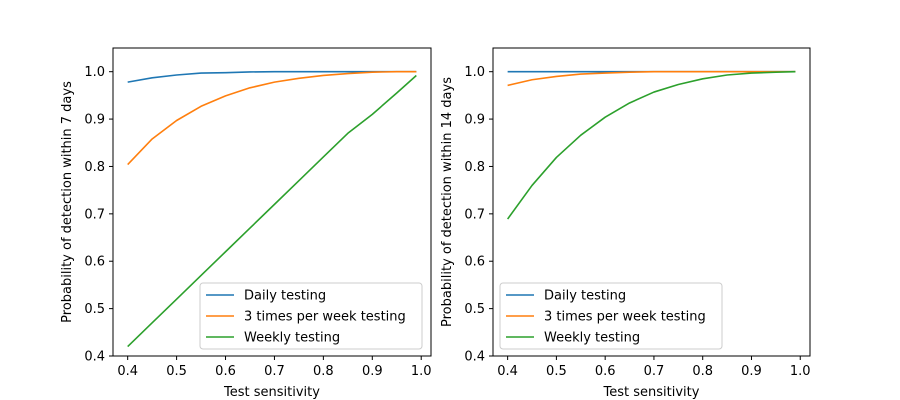  I want to click on y-axis-label: Probability of detection within 14 days, so click(447, 202).